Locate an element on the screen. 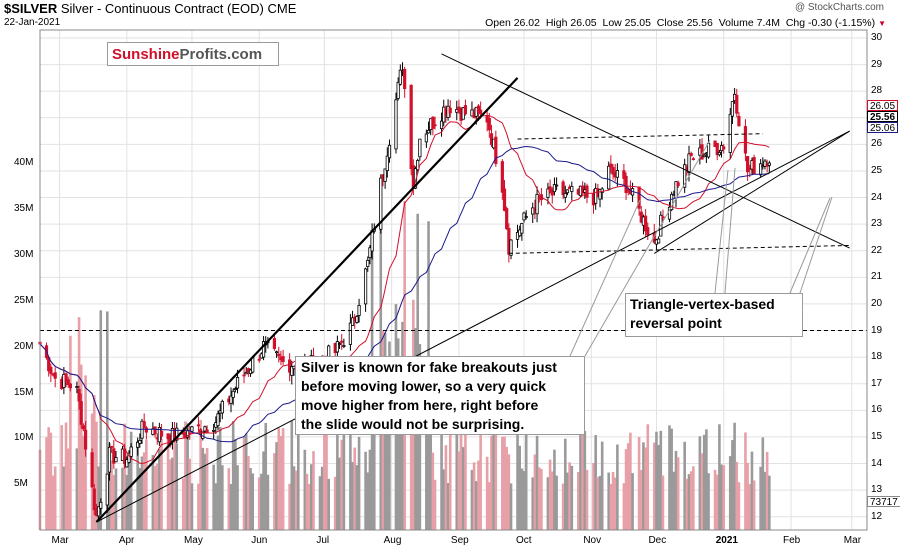 This screenshot has height=550, width=900. month-tick-label: Jun is located at coordinates (259, 540).